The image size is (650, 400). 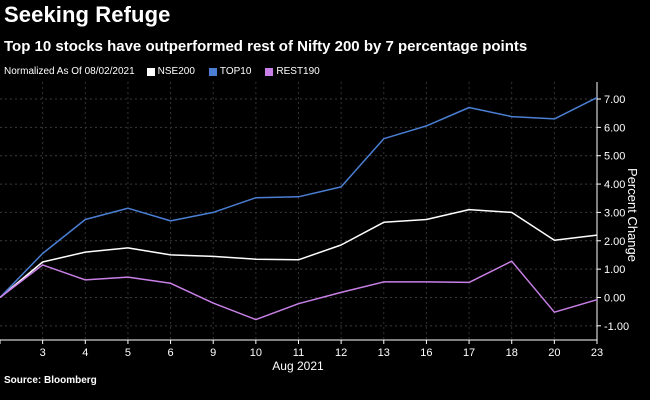 What do you see at coordinates (632, 215) in the screenshot?
I see `y-axis-label: Percent Change` at bounding box center [632, 215].